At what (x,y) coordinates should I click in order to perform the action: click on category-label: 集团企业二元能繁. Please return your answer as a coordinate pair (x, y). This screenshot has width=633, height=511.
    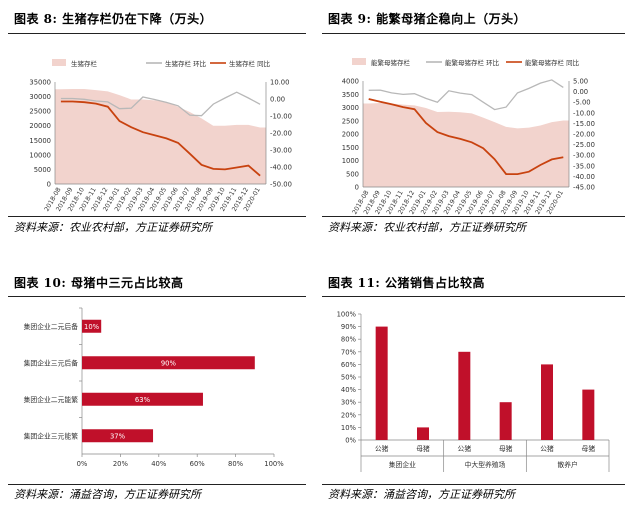
    Looking at the image, I should click on (51, 399).